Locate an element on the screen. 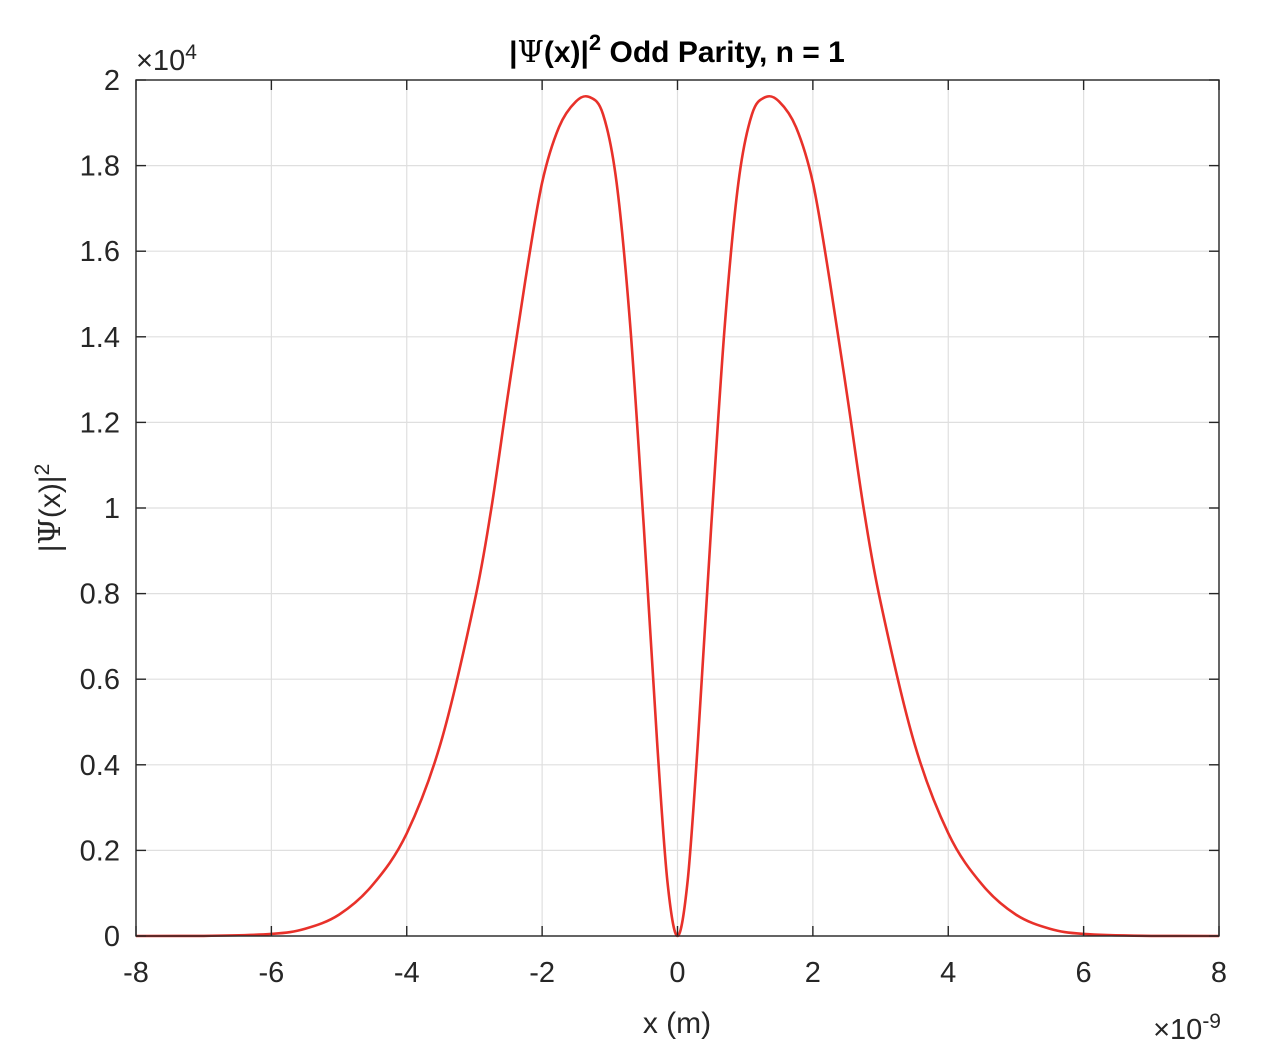  x-tick-label: 4 is located at coordinates (948, 973).